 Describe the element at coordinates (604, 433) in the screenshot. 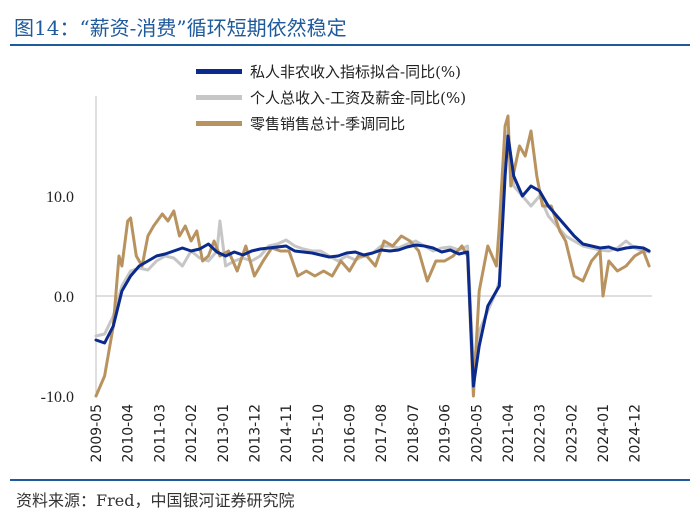

I see `x-tick-label: 2024-01` at that location.